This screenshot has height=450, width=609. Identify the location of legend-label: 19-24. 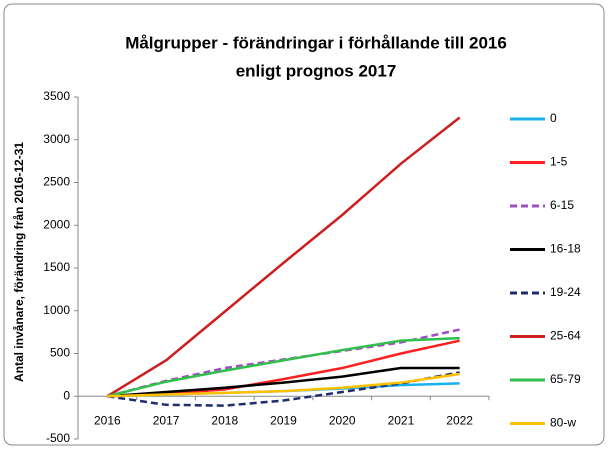
(565, 292).